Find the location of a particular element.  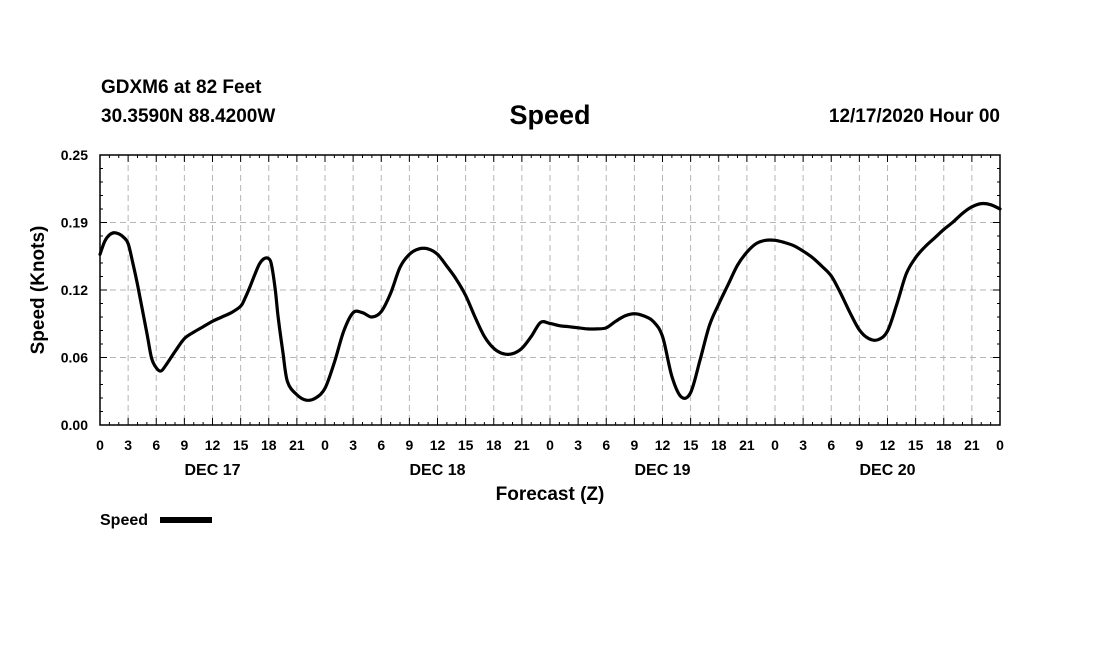

legend: Speed is located at coordinates (156, 520).